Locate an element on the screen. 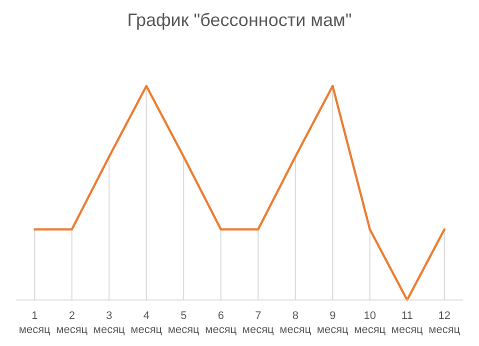 This screenshot has width=479, height=346. x-tick-label: 11 месяц is located at coordinates (407, 323).